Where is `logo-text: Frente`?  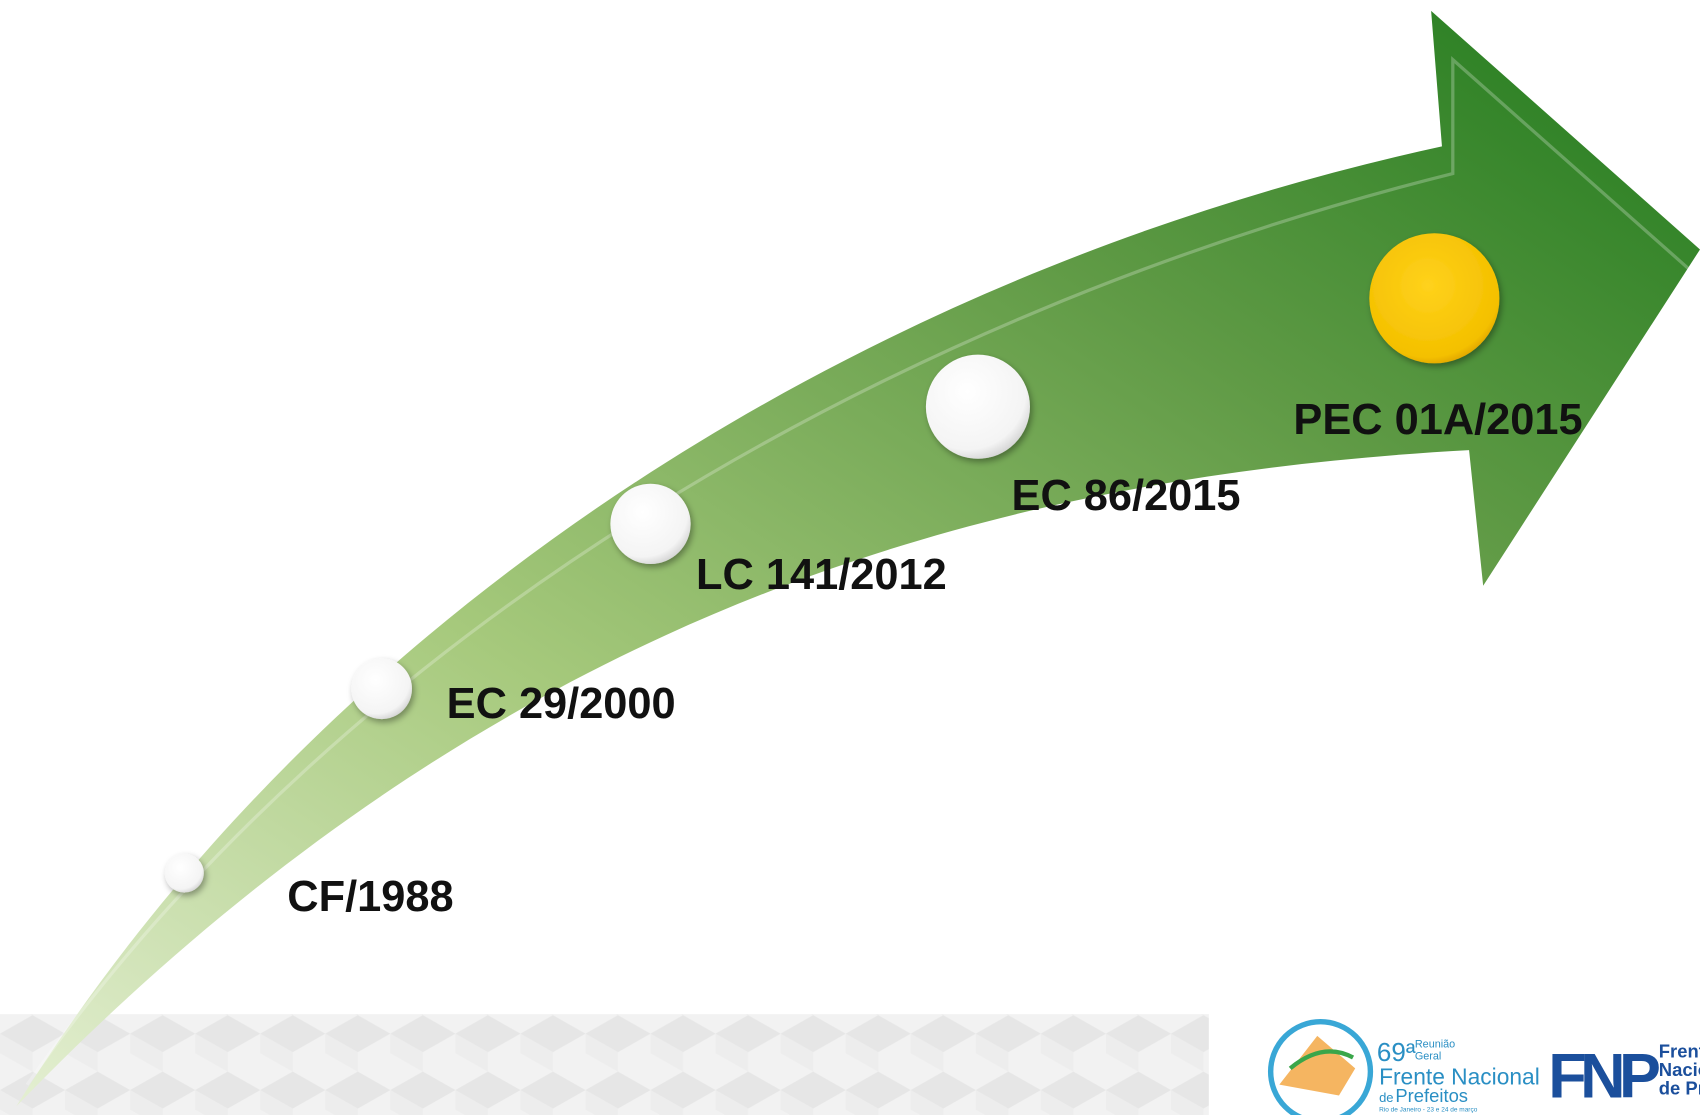
logo-text: Frente is located at coordinates (1679, 1051).